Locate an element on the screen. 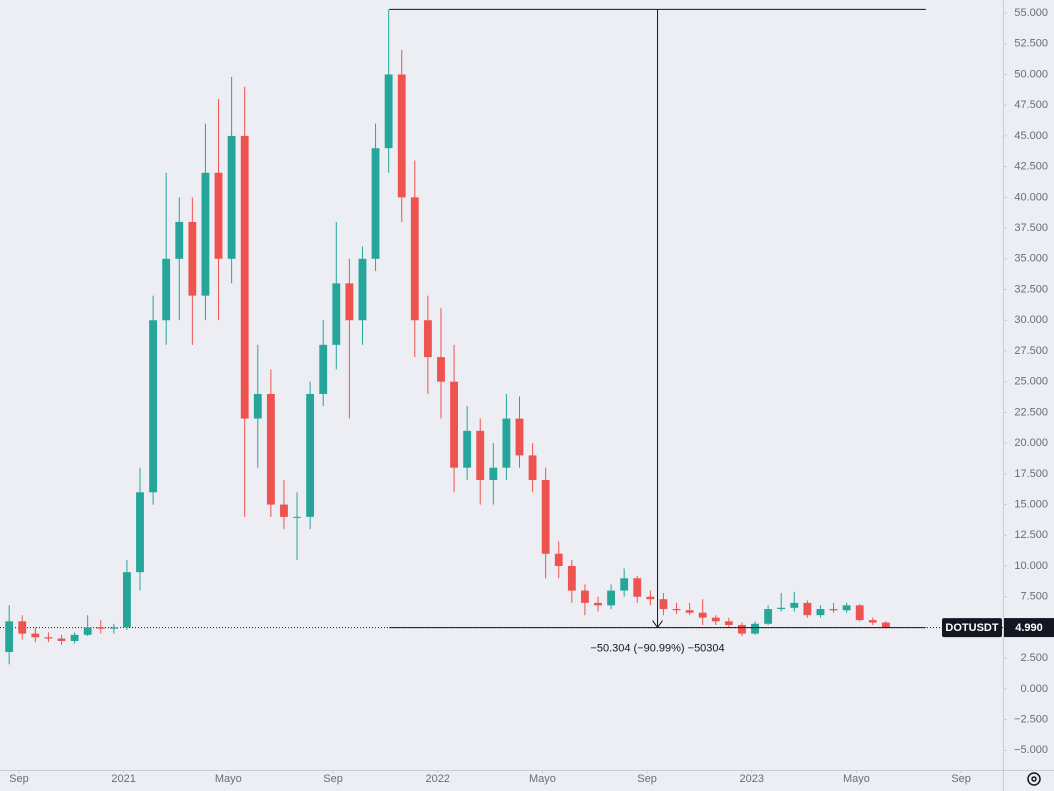 Image resolution: width=1054 pixels, height=791 pixels. y-tick-label: 22.500 is located at coordinates (1031, 412).